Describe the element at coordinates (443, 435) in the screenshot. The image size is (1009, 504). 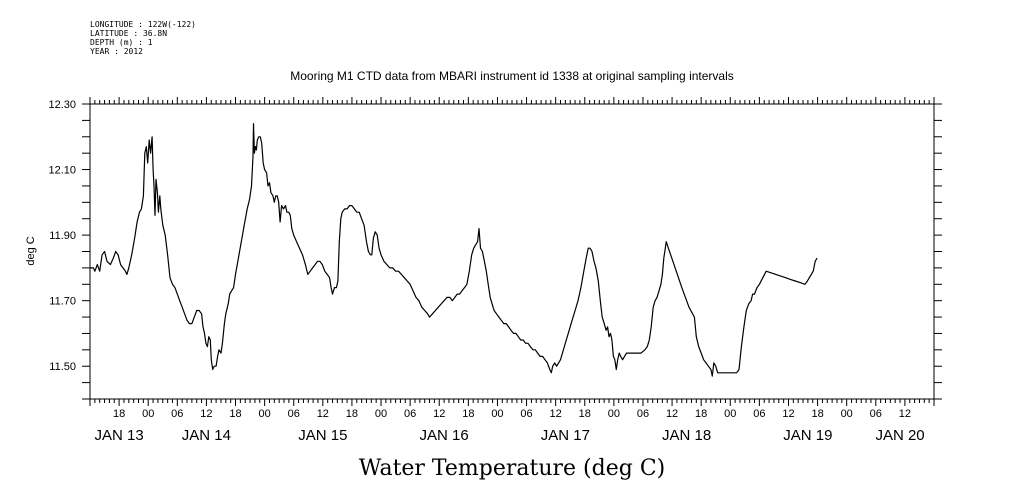
I see `x-day-label: JAN 16` at that location.